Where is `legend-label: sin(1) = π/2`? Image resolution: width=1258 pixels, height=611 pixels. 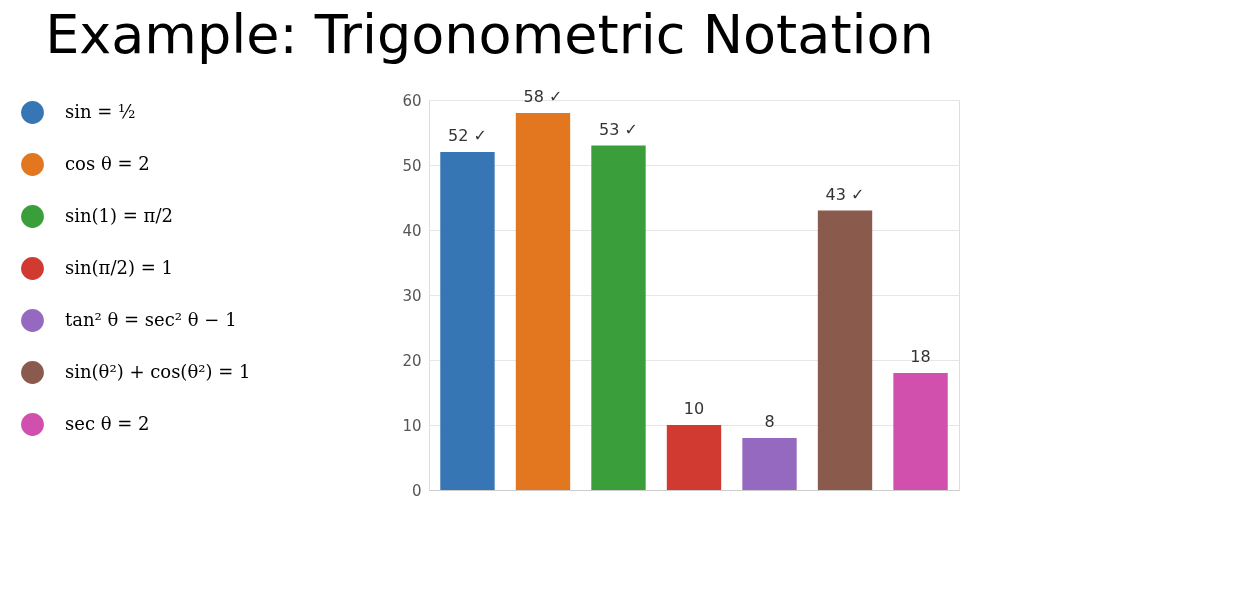
legend-label: sin(1) = π/2 is located at coordinates (119, 215).